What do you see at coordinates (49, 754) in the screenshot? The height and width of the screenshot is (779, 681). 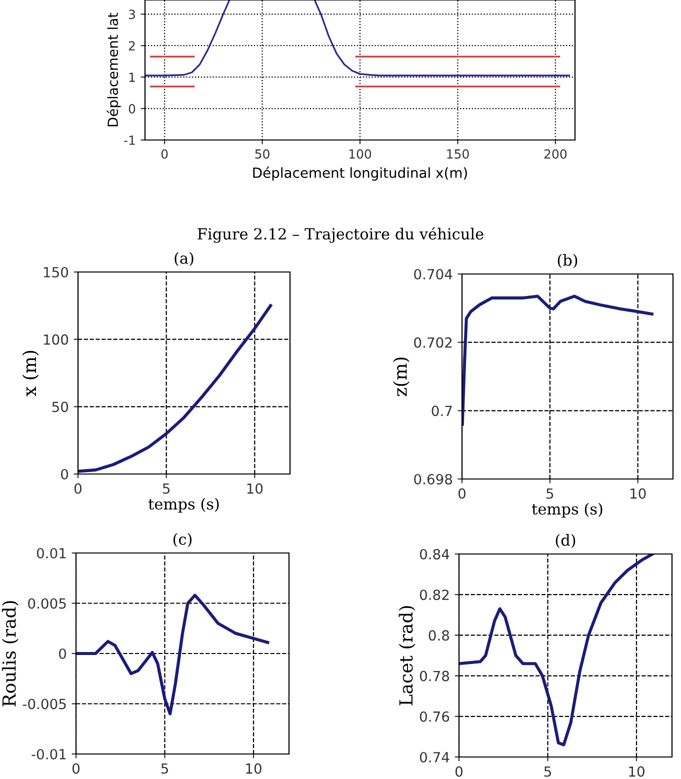 I see `y-tick-label: -0.01` at bounding box center [49, 754].